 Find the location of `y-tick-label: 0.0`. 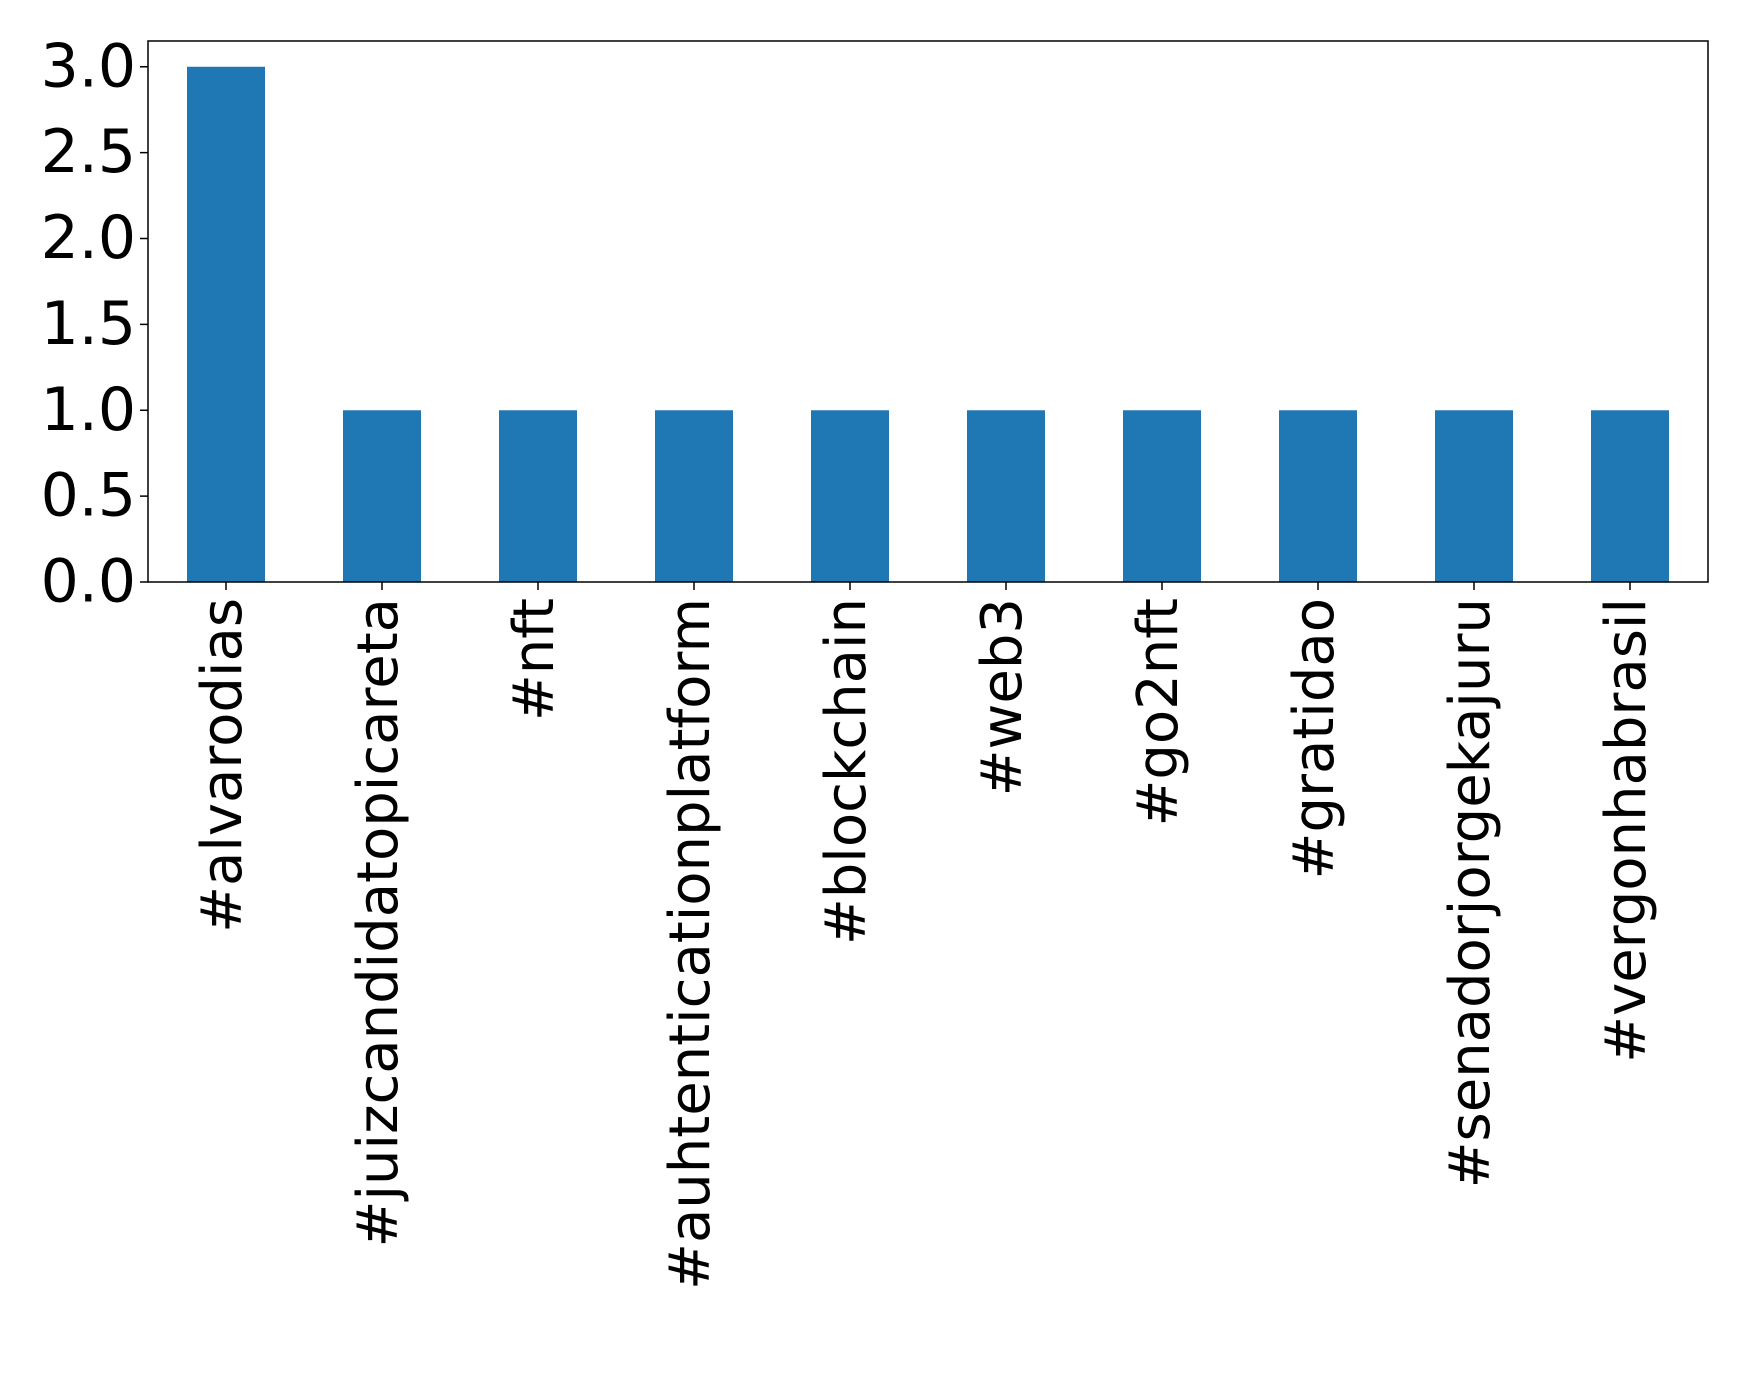

y-tick-label: 0.0 is located at coordinates (88, 582).